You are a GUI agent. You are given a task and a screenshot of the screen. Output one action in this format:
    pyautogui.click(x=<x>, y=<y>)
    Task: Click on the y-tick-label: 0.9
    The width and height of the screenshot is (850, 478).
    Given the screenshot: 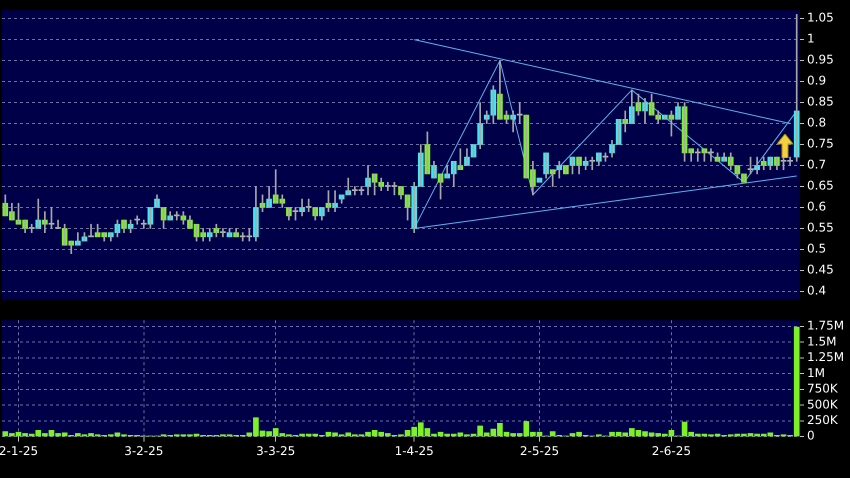 What is the action you would take?
    pyautogui.click(x=816, y=81)
    